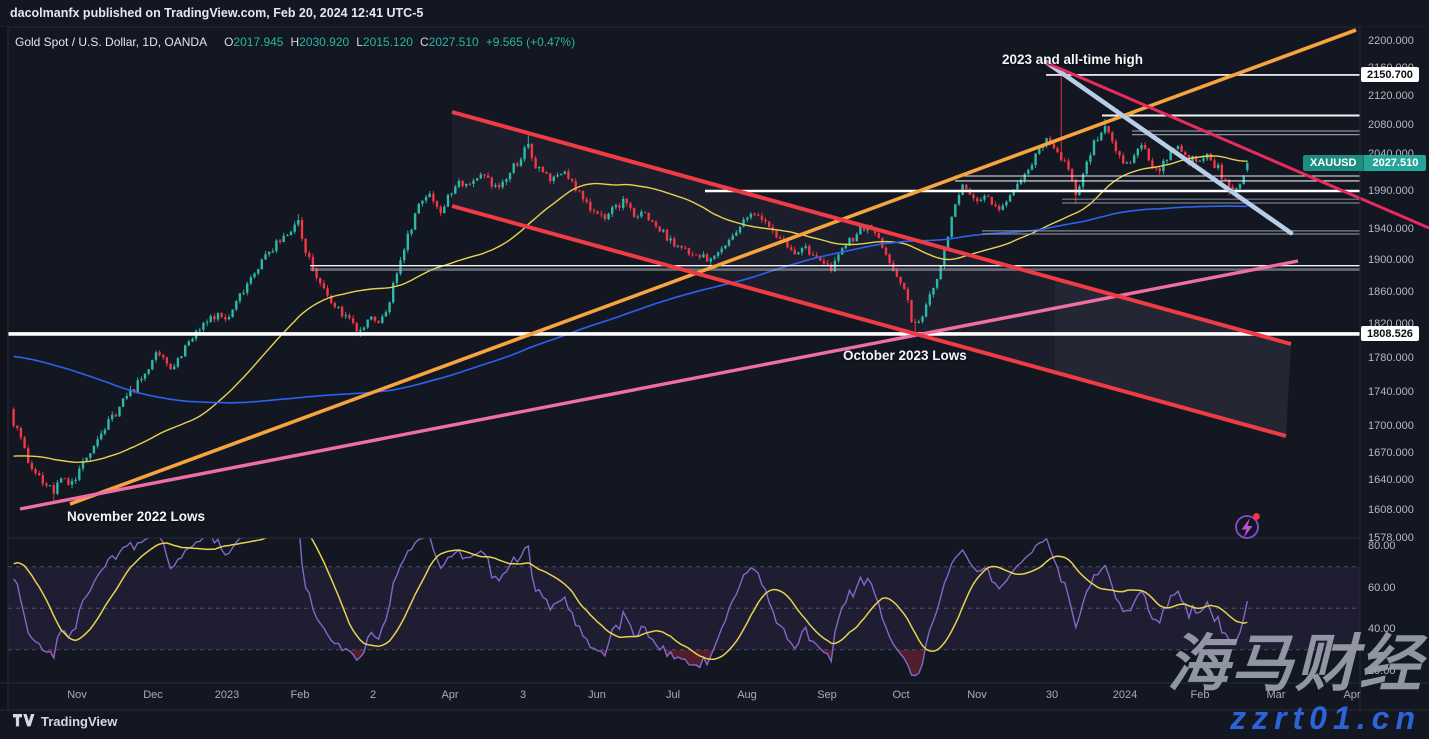  I want to click on ticker-last-price: 2027.510, so click(1395, 163).